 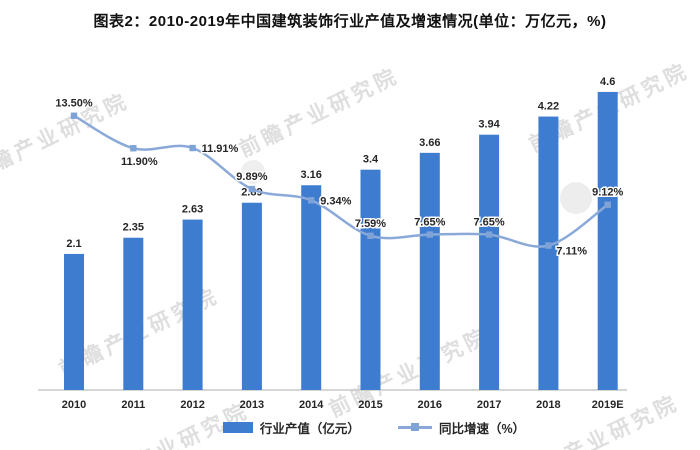 I want to click on x-axis-label-2013: 2013, so click(x=252, y=405).